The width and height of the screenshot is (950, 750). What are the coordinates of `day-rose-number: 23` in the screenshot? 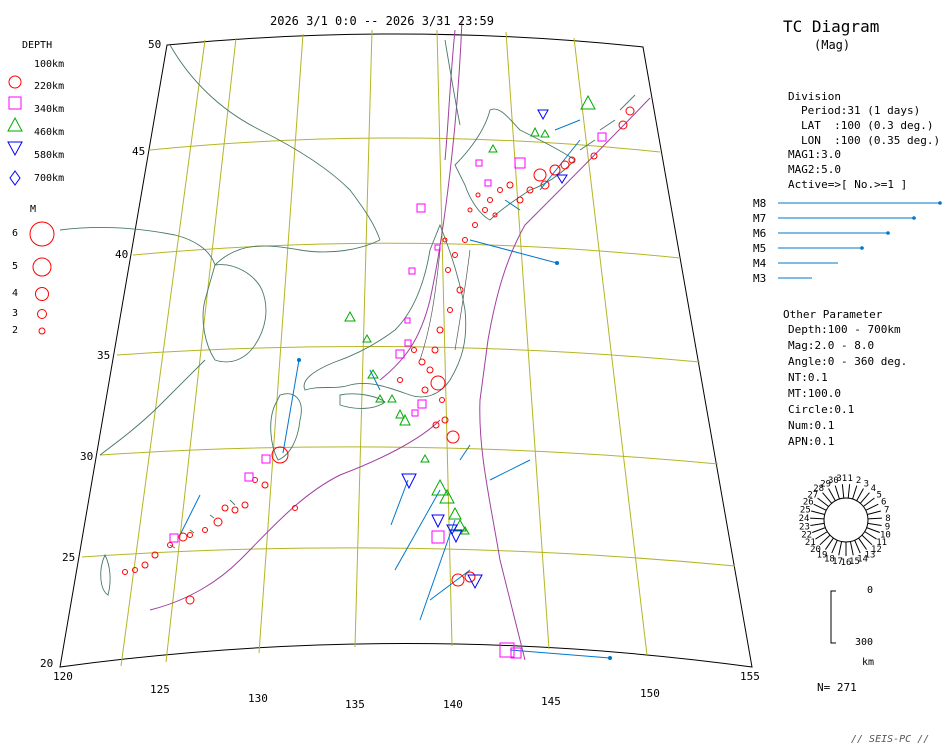 It's located at (804, 527).